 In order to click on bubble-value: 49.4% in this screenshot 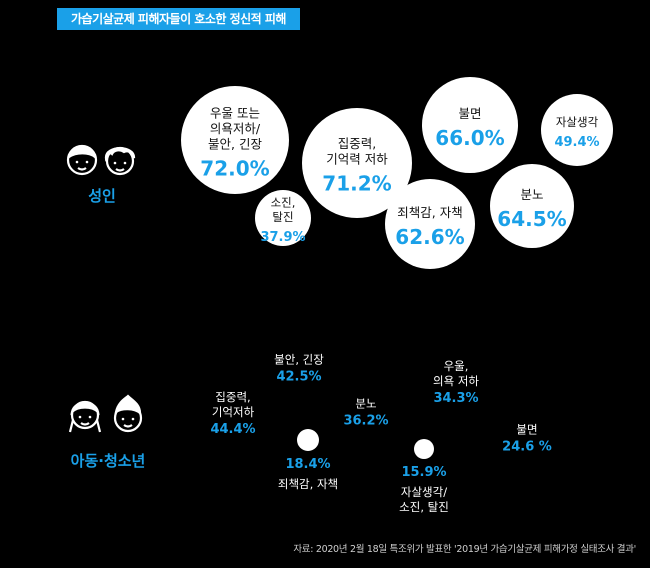, I will do `click(576, 142)`.